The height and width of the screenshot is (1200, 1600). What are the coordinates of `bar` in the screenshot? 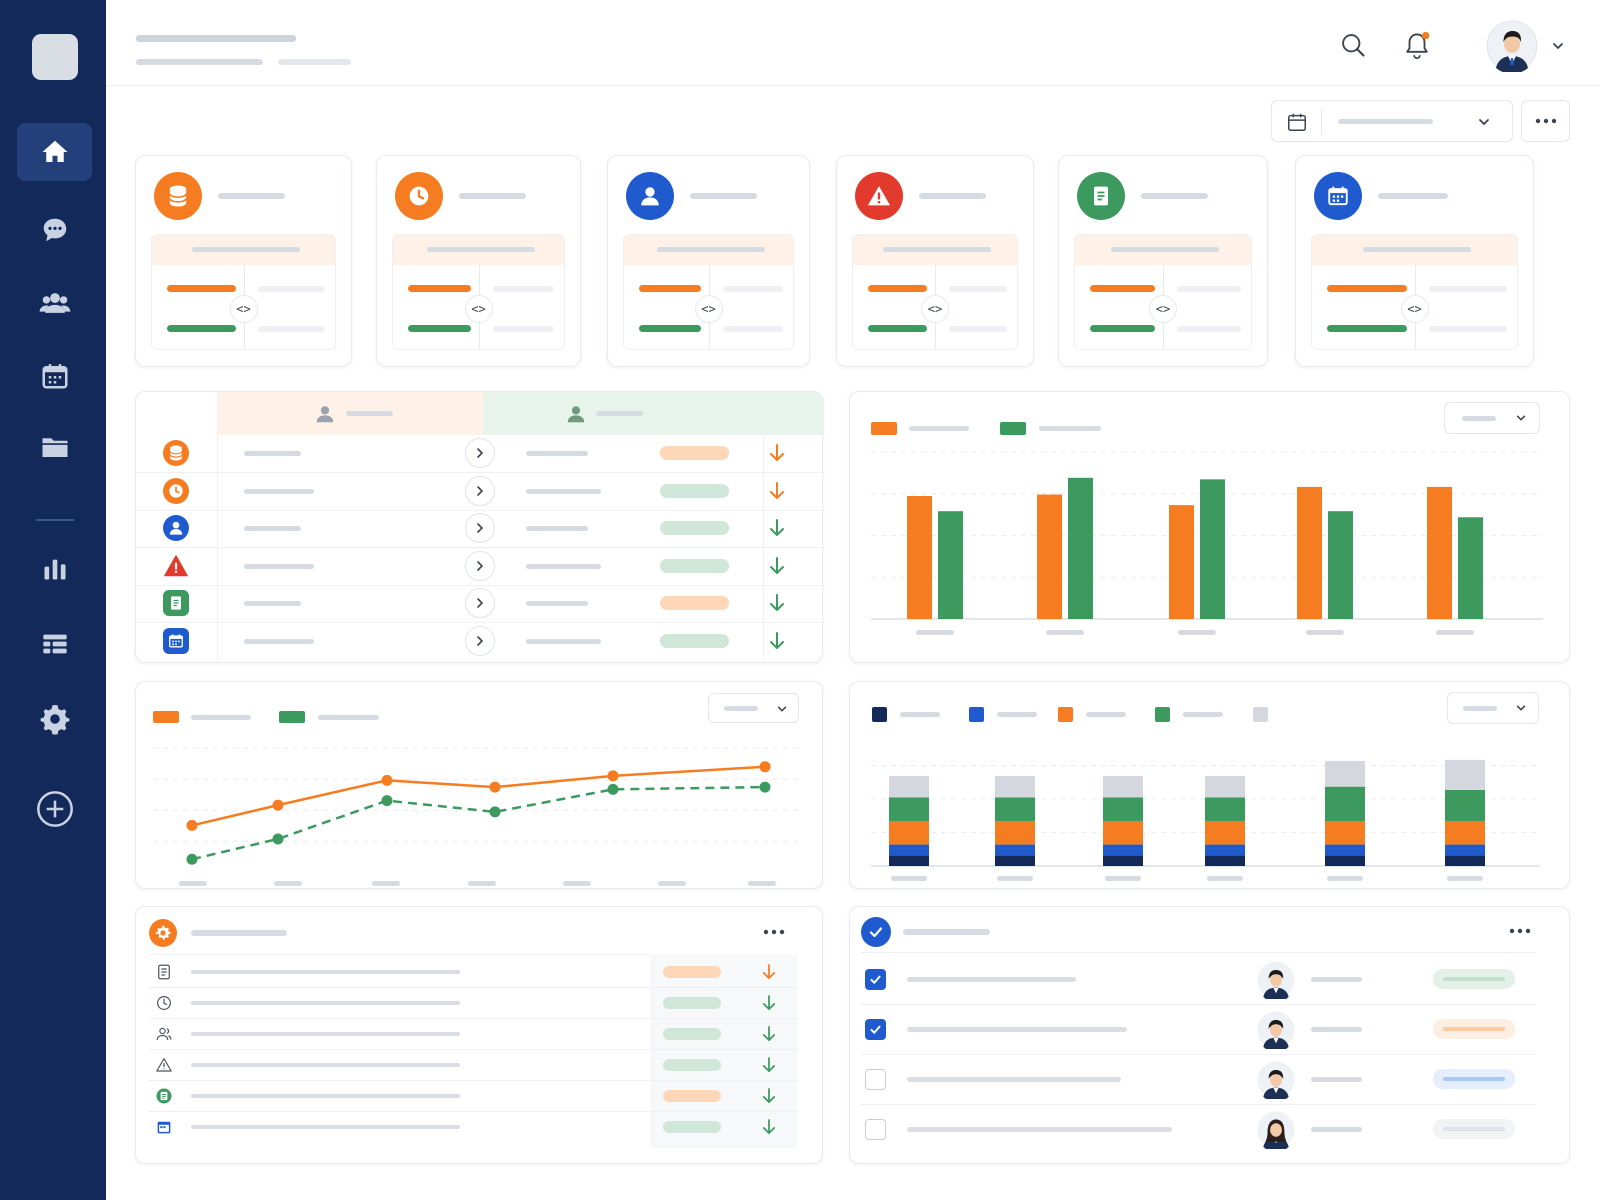 It's located at (1181, 562).